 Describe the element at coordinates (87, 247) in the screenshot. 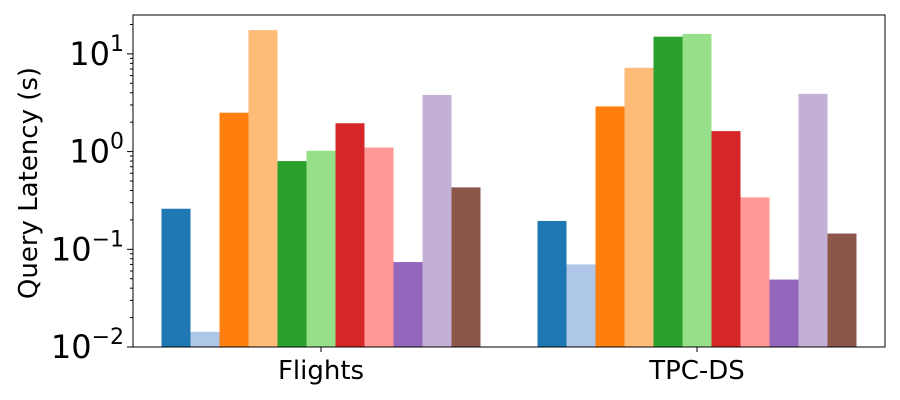

I see `y-tick-label: 10⁻¹` at that location.